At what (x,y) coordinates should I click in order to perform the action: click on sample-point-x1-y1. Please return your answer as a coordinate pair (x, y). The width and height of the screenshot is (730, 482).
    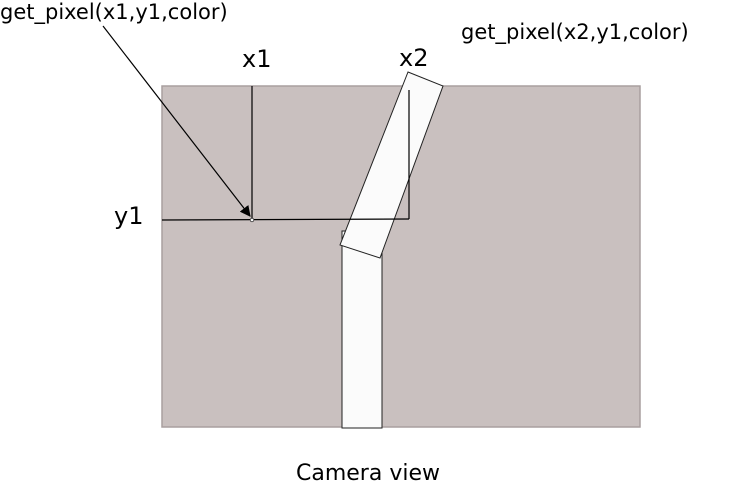
    Looking at the image, I should click on (252, 220).